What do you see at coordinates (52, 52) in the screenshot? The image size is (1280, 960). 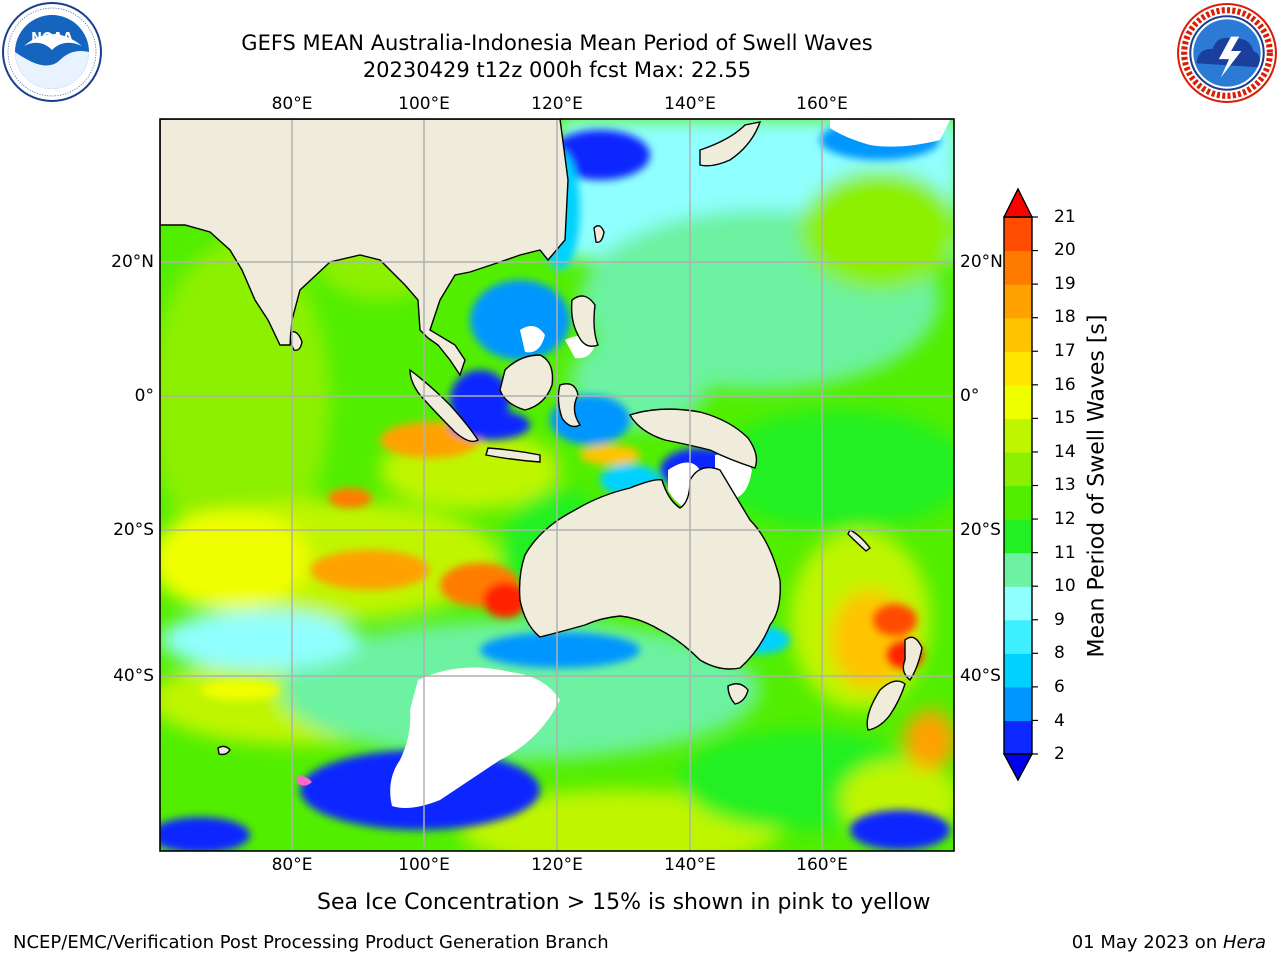 I see `noaa-logo: NOAA` at bounding box center [52, 52].